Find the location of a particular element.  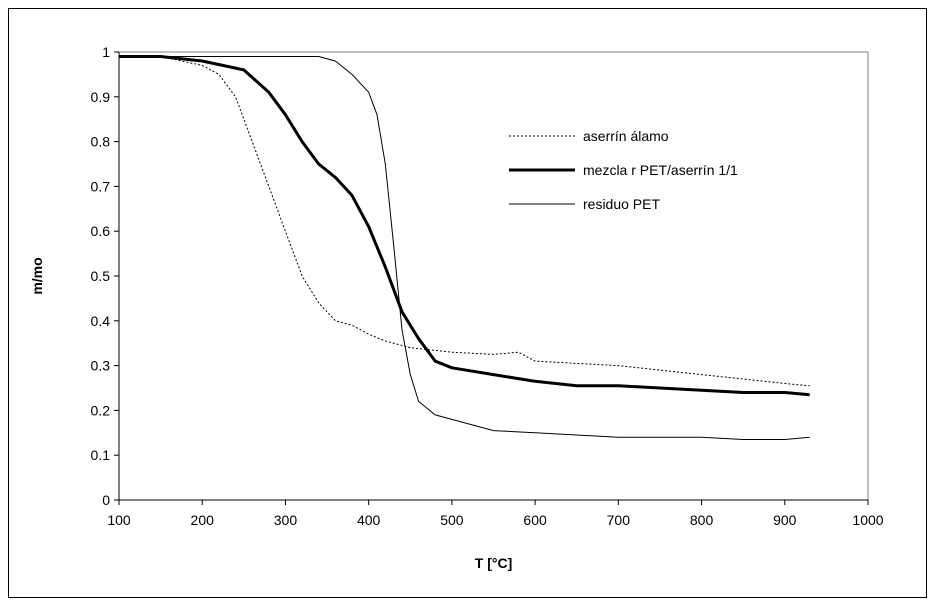

x-tick-label: 1000 is located at coordinates (867, 520).